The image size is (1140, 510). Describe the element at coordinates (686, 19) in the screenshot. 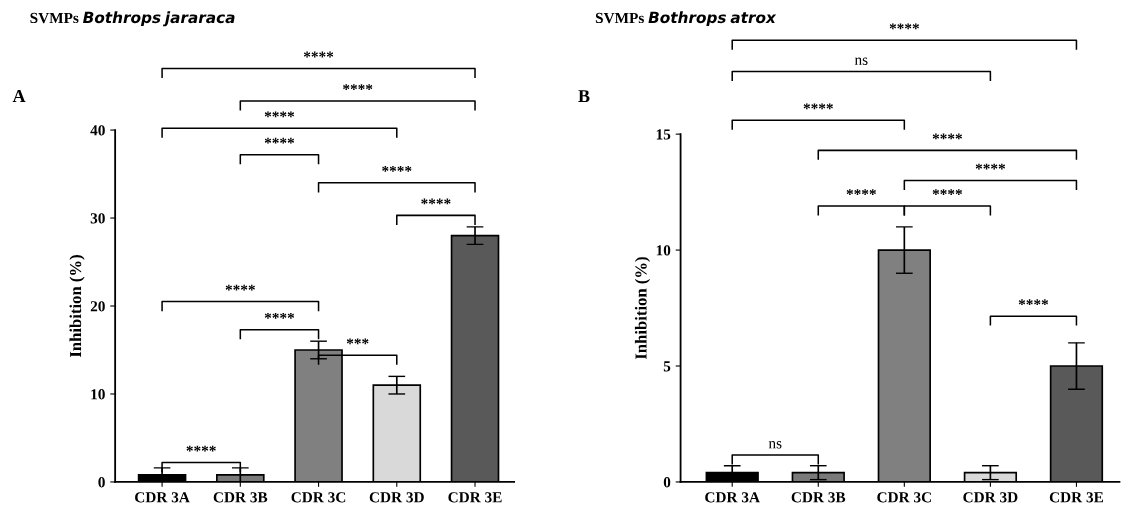

I see `chart-title: SVMPs Bothrops atrox` at that location.